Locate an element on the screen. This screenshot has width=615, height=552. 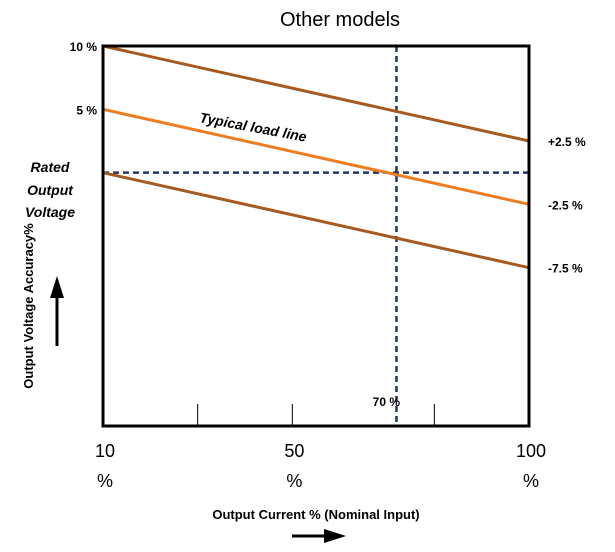
x-axis-label: Output Current % (Nominal Input) is located at coordinates (315, 514).